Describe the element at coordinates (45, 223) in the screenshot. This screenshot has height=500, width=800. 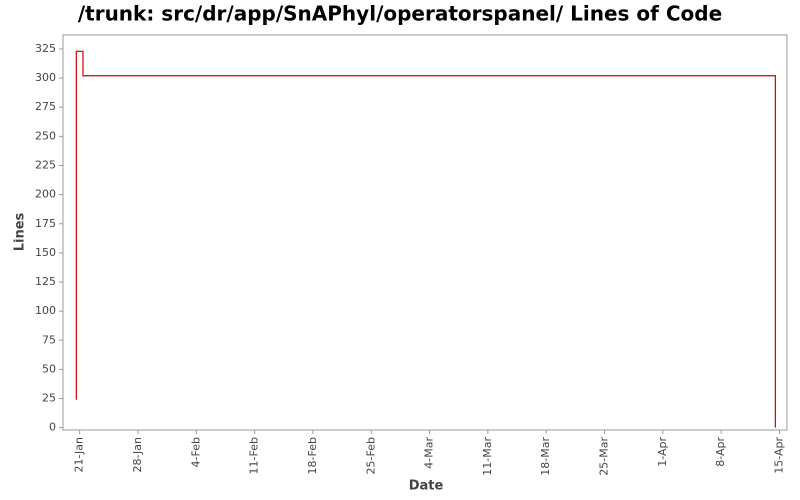
I see `y-tick-label: 175` at that location.